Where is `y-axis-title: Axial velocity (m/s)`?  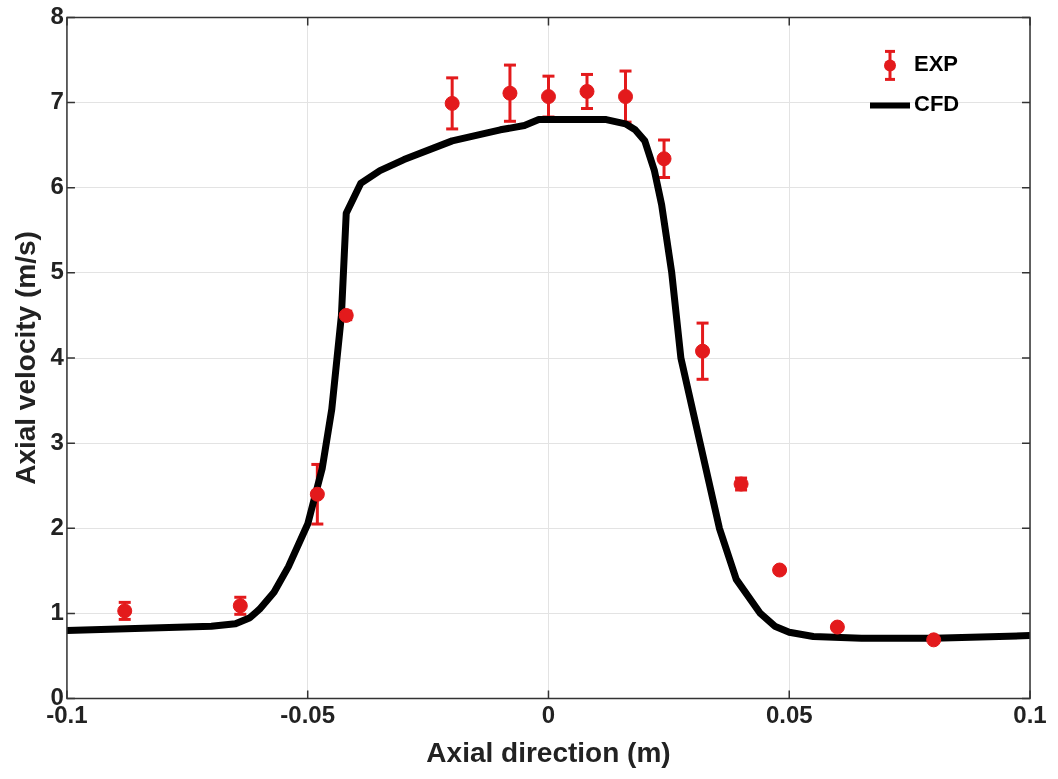 y-axis-title: Axial velocity (m/s) is located at coordinates (25, 358).